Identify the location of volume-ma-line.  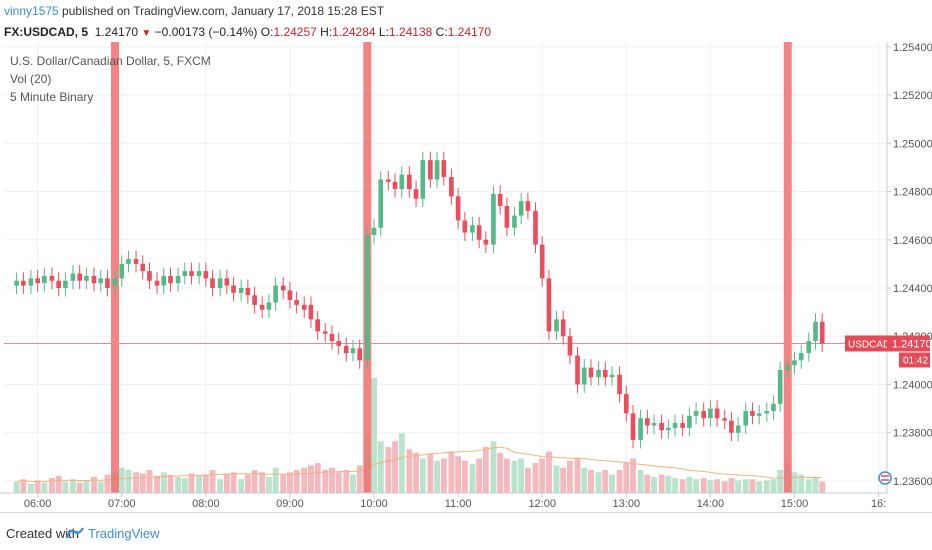
(419, 464).